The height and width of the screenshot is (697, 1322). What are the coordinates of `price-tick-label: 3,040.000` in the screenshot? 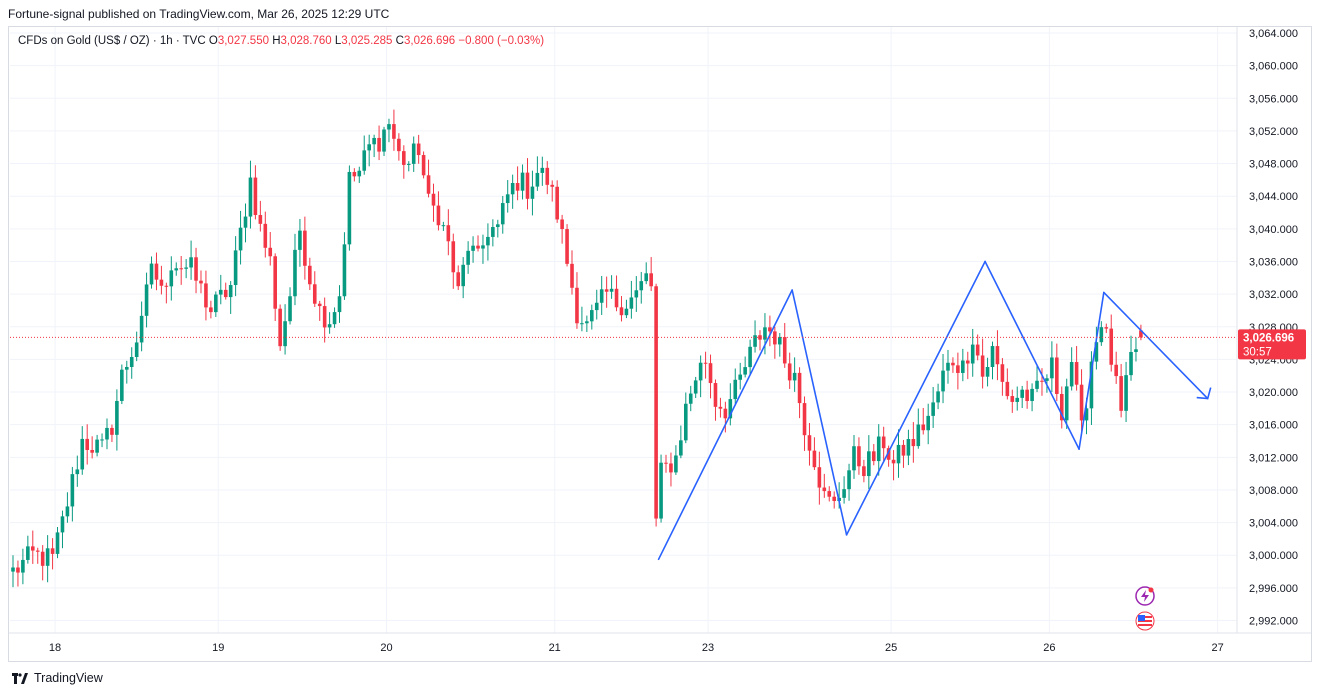 It's located at (1273, 230).